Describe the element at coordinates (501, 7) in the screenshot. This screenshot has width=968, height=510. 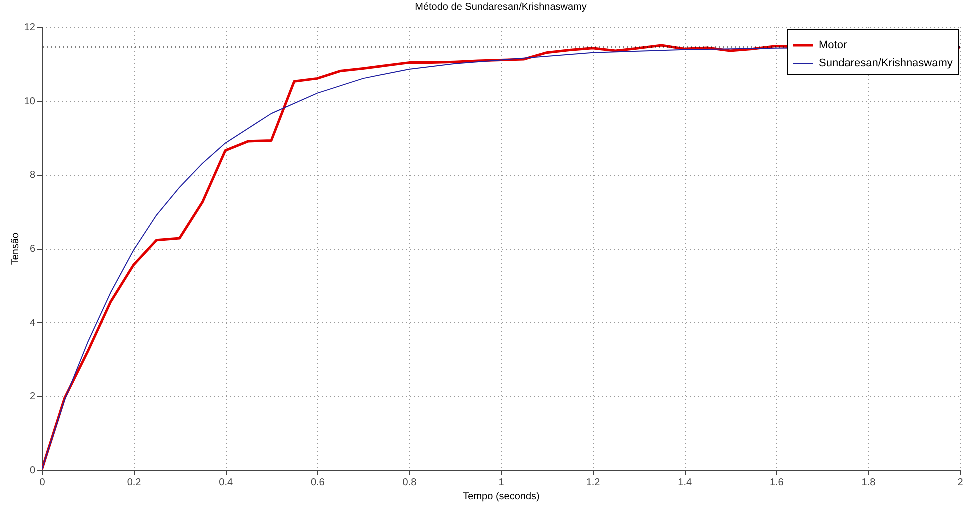
I see `chart-title: Método de Sundaresan/Krishnaswamy` at that location.